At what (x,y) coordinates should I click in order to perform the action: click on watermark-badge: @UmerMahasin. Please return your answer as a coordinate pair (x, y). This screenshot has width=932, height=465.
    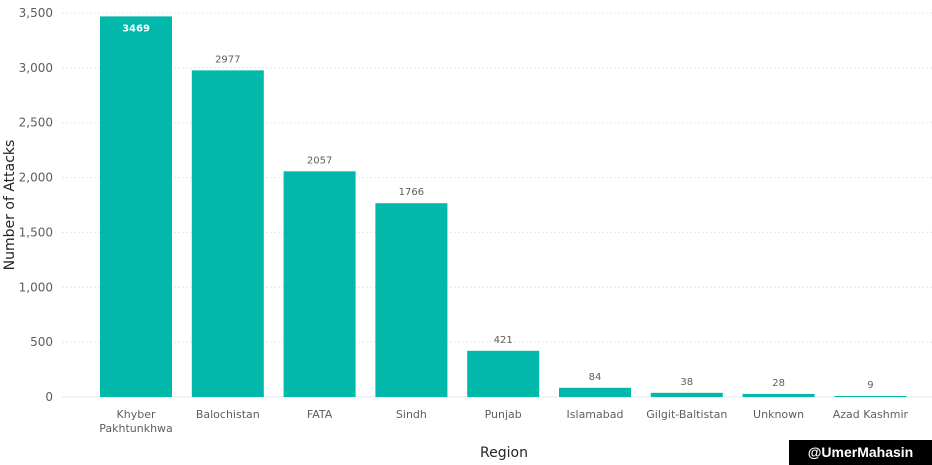
    Looking at the image, I should click on (860, 452).